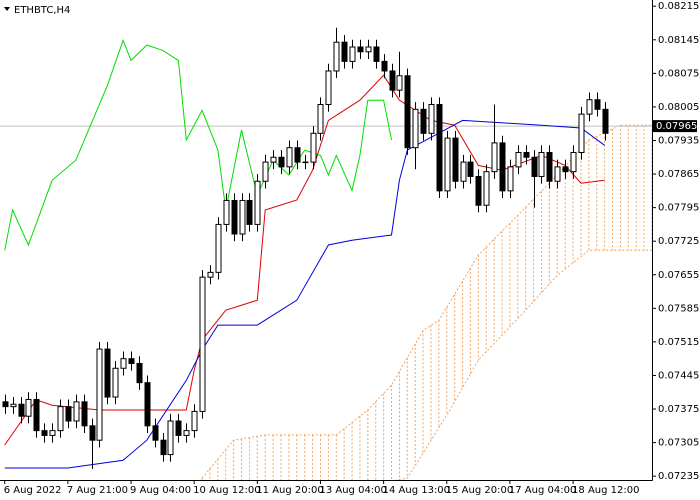 The width and height of the screenshot is (700, 500). Describe the element at coordinates (97, 490) in the screenshot. I see `x-tick-label: 7 Aug 21:00` at that location.